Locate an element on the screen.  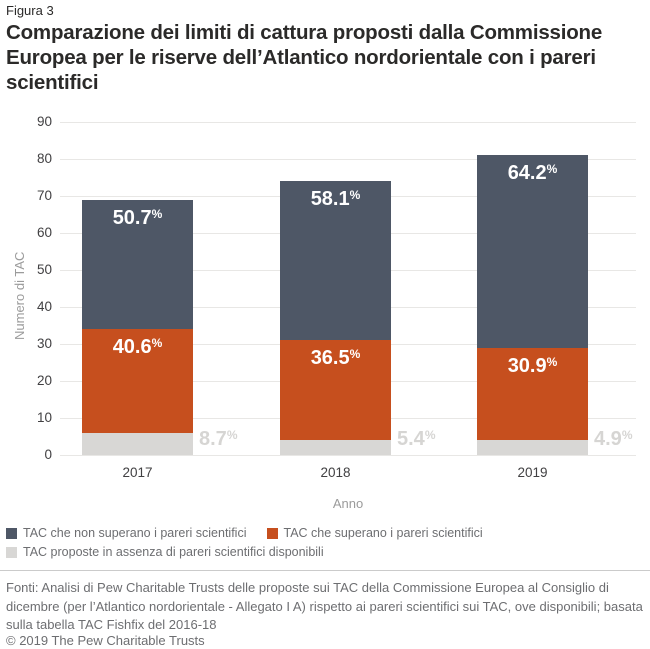
figure-label: Figura 3 is located at coordinates (30, 10).